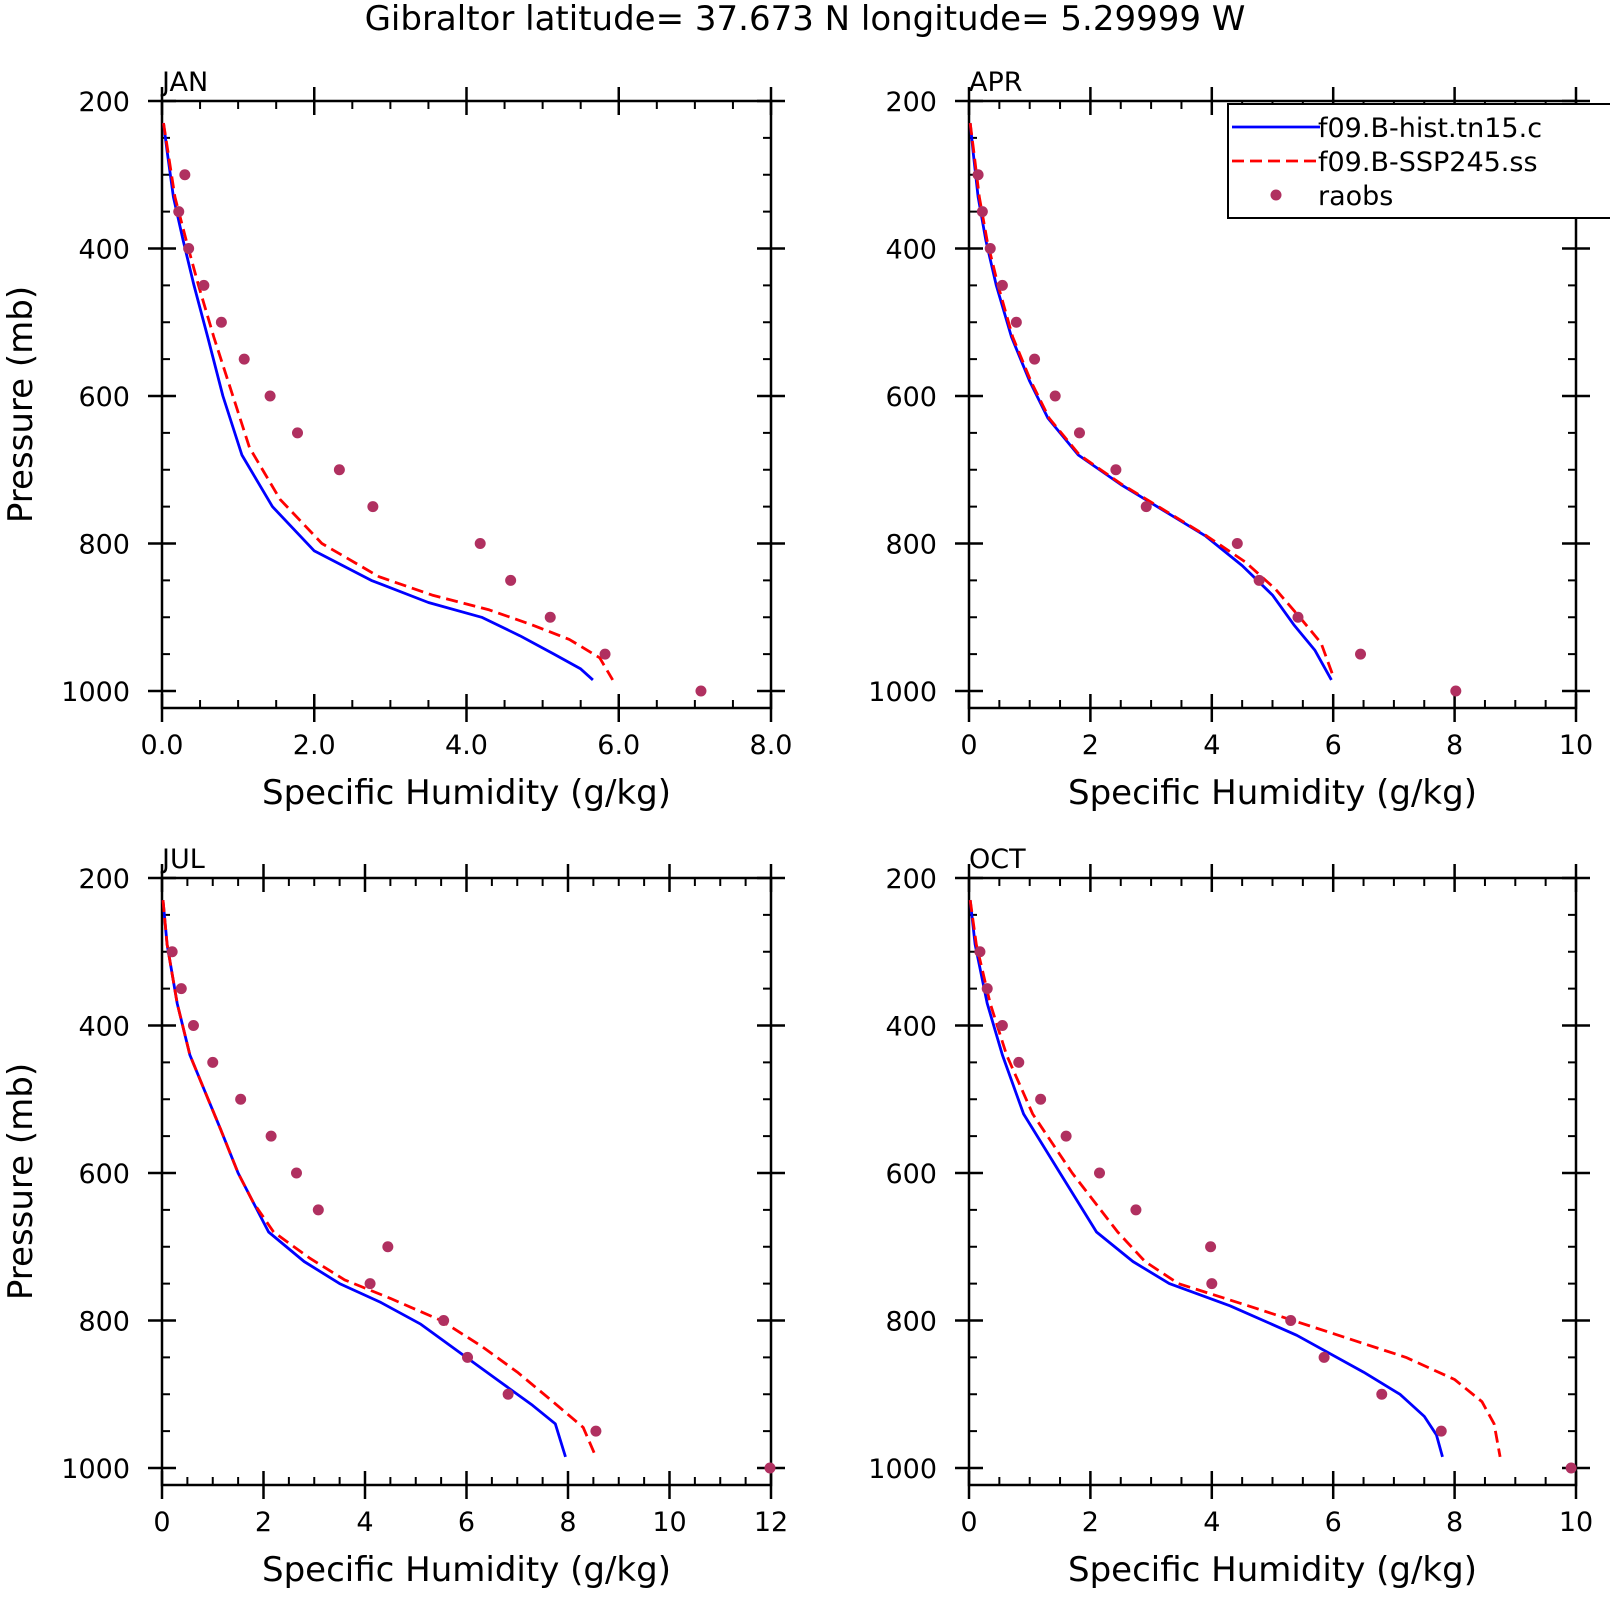  What do you see at coordinates (618, 745) in the screenshot?
I see `x-tick-label: 6.0` at bounding box center [618, 745].